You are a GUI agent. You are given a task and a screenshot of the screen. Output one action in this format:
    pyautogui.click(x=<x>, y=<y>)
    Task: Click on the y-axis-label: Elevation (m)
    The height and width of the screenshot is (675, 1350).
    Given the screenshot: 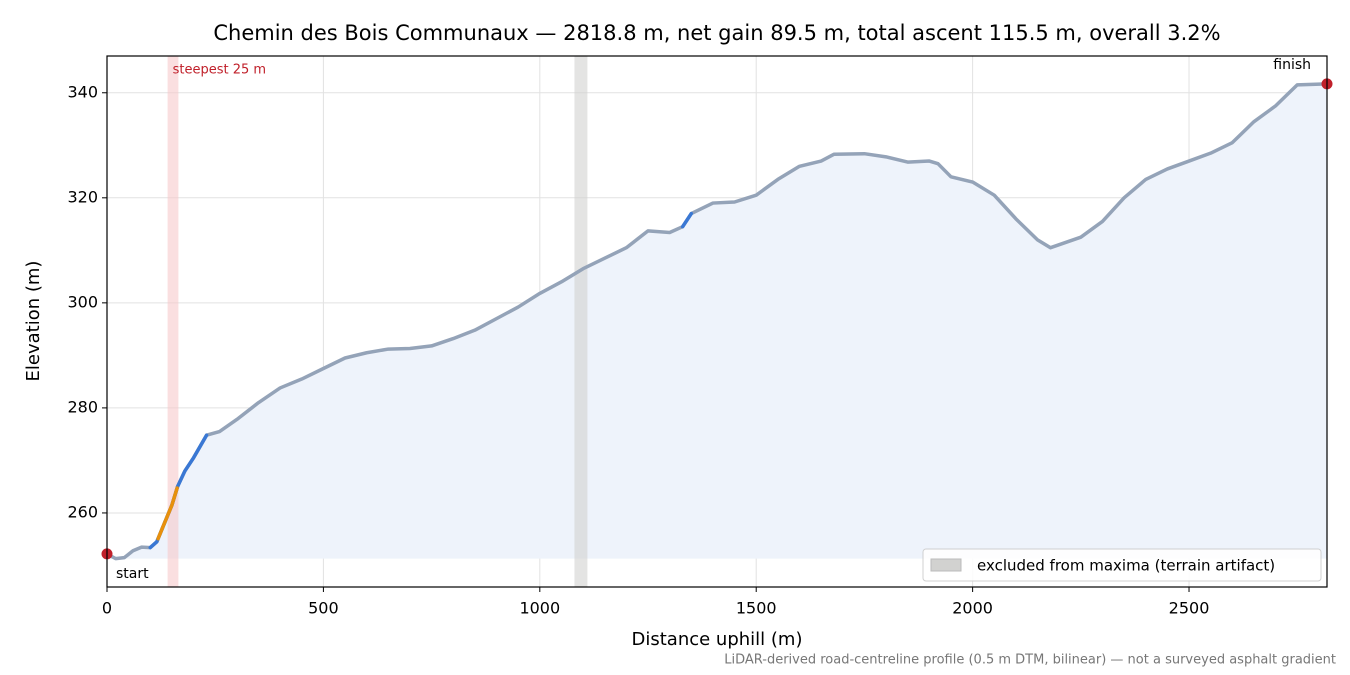 What is the action you would take?
    pyautogui.click(x=33, y=321)
    